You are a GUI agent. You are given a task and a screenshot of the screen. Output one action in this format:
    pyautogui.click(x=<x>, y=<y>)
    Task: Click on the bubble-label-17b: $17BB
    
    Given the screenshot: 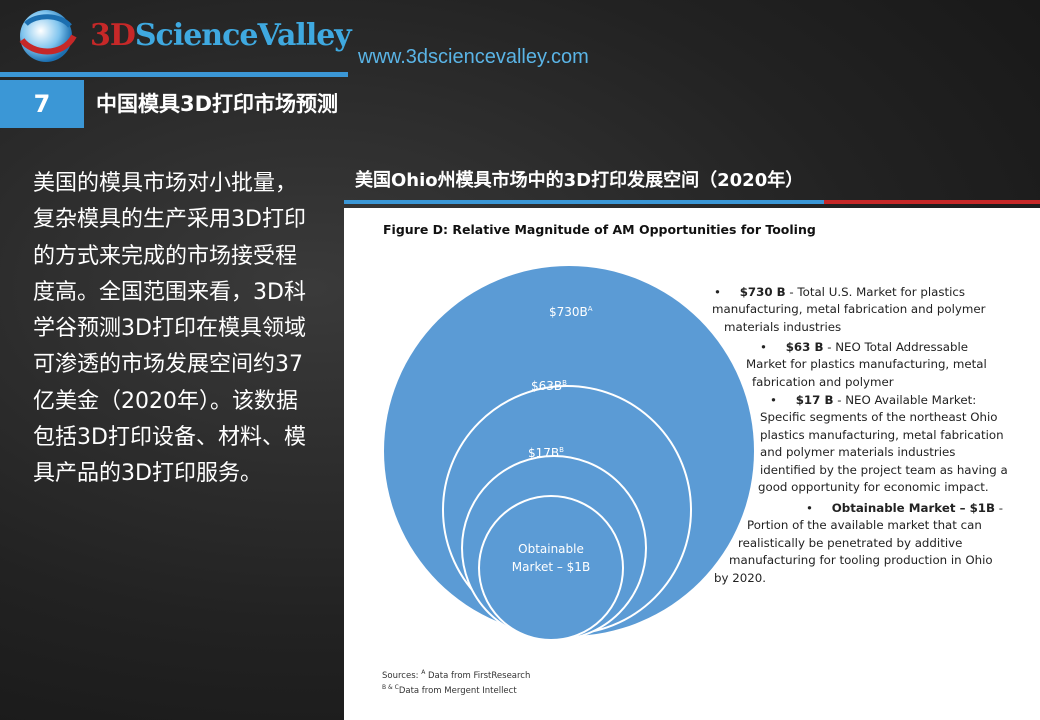 What is the action you would take?
    pyautogui.click(x=546, y=453)
    